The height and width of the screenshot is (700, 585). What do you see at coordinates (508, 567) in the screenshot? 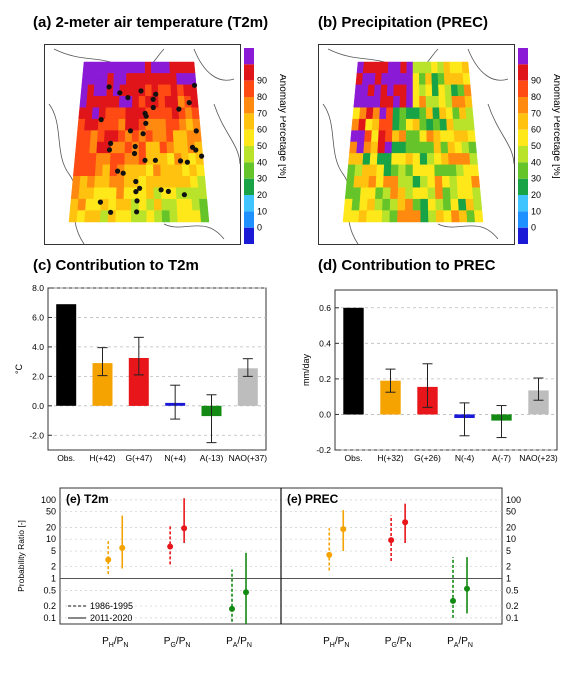
I see `ytick-label-right: 2` at bounding box center [508, 567].